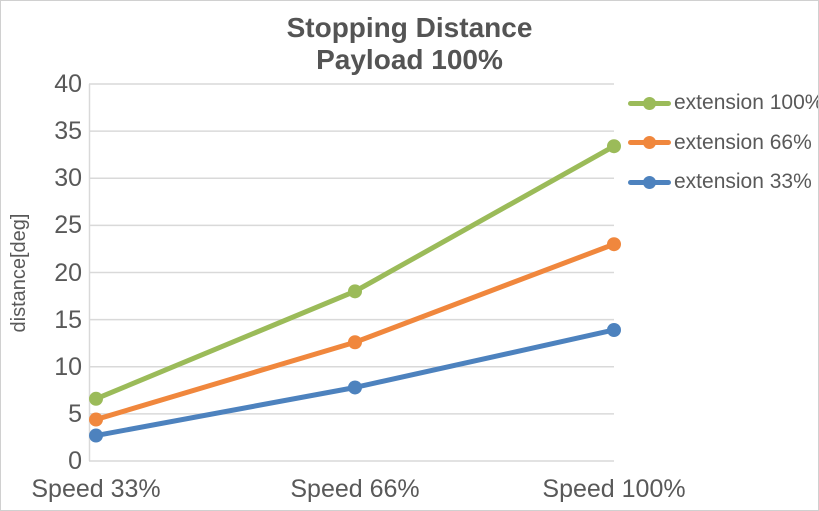  Describe the element at coordinates (409, 27) in the screenshot. I see `chart-title-line1: Stopping Distance` at that location.